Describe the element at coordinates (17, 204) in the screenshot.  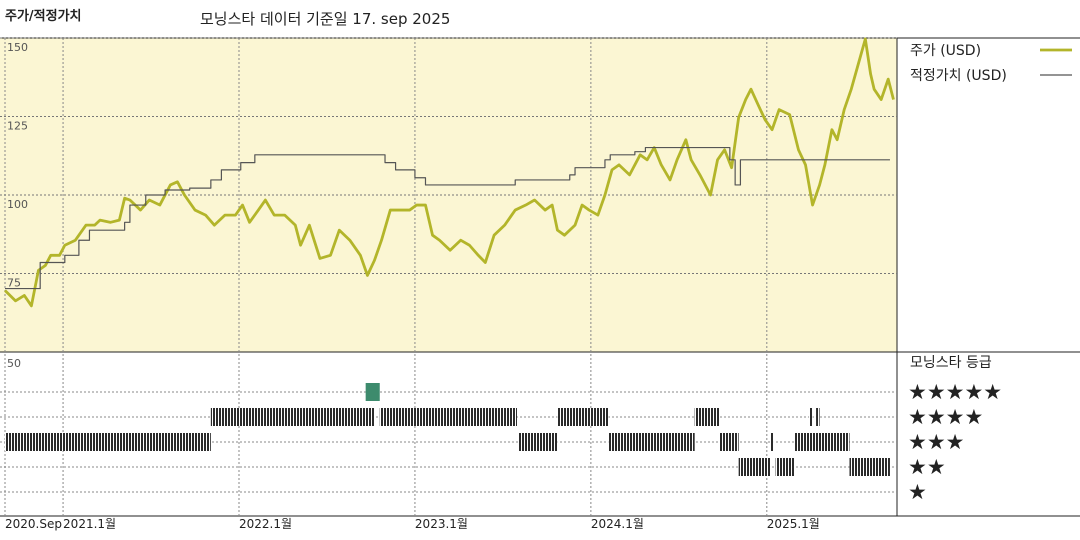
I see `y-tick-label: 100` at that location.